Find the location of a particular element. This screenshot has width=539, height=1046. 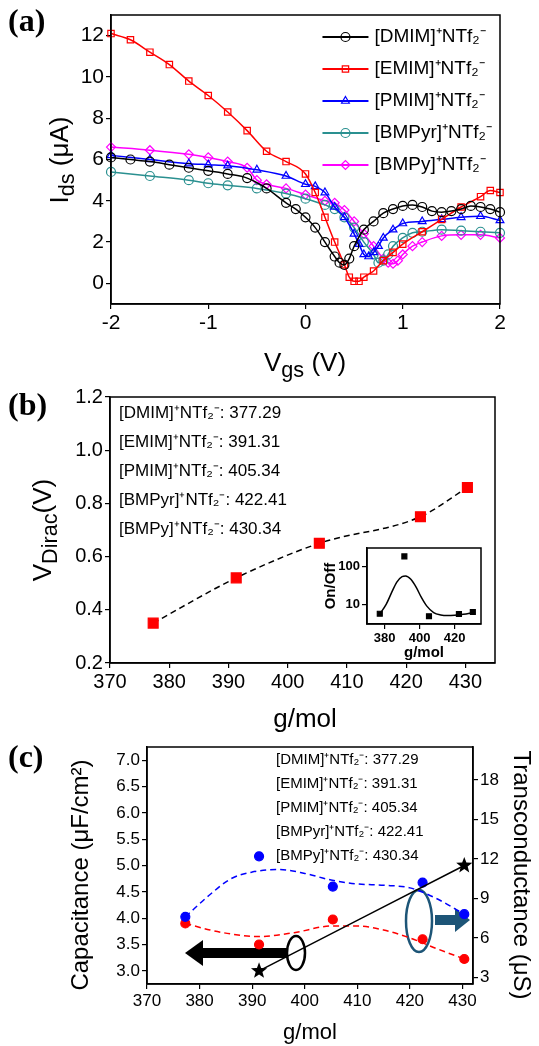

x-tick-label: 410 is located at coordinates (357, 1000).